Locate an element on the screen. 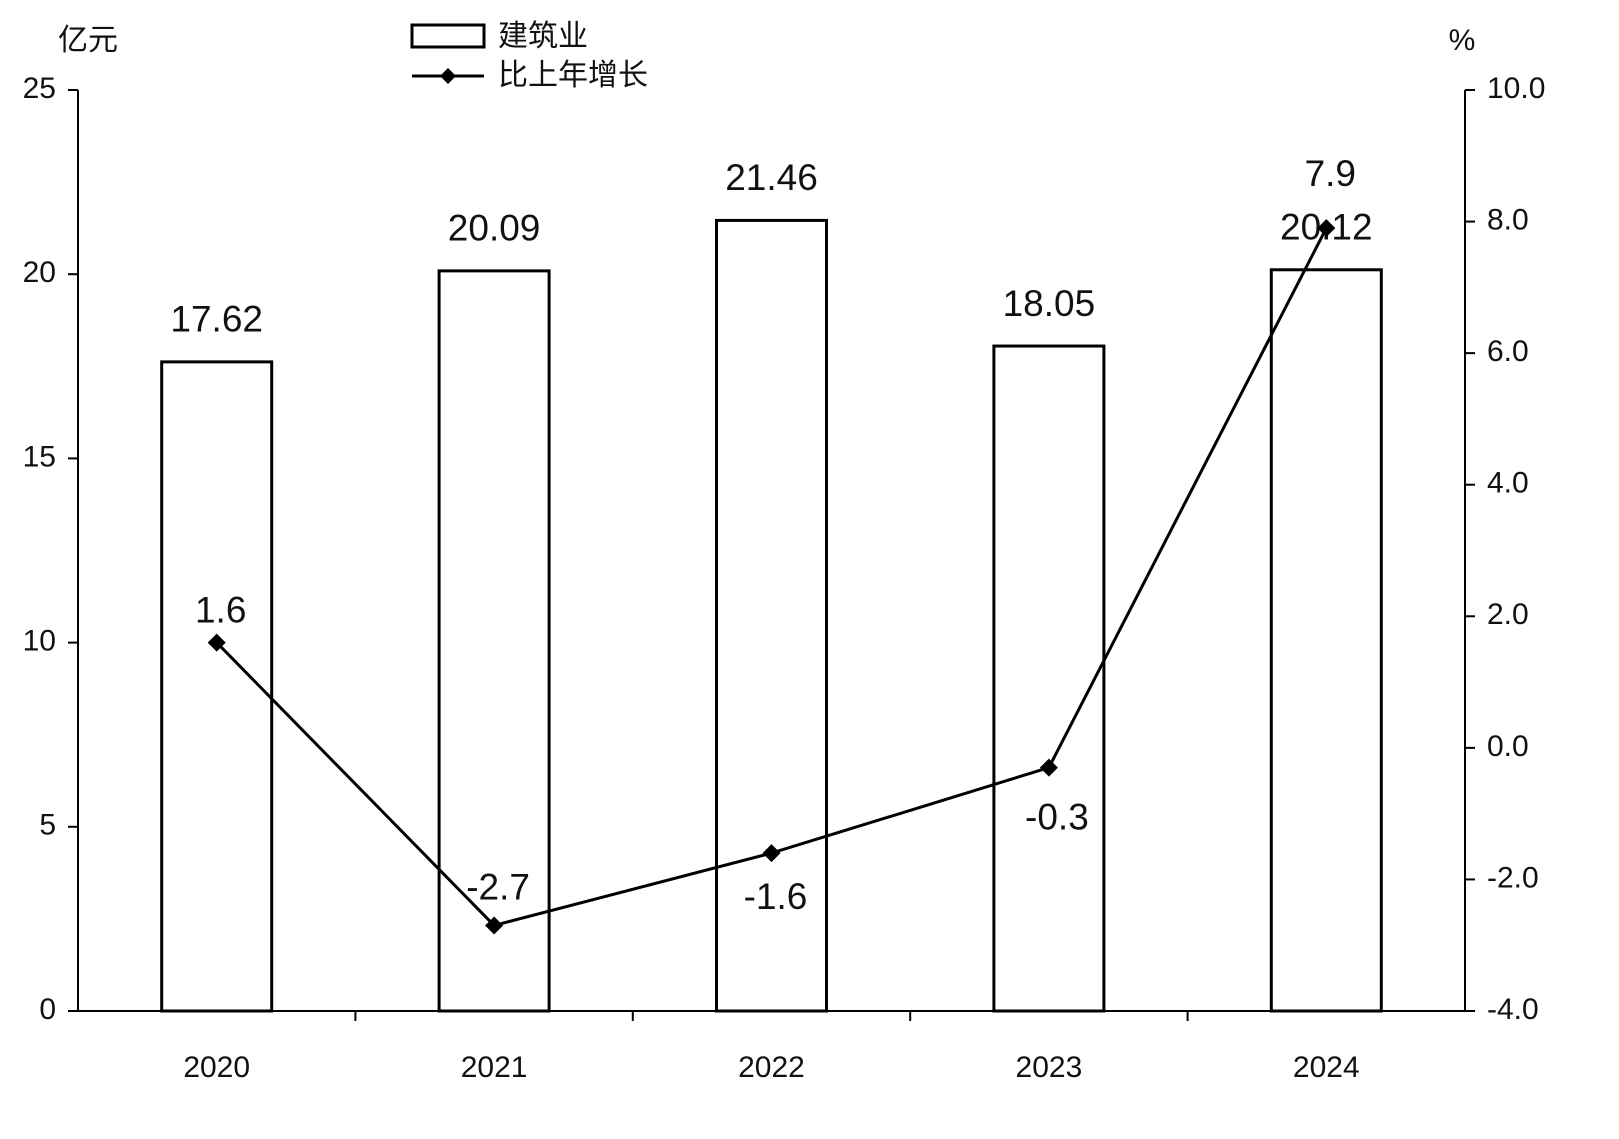 This screenshot has height=1139, width=1619. x-tick-label: 2024 is located at coordinates (1326, 1067).